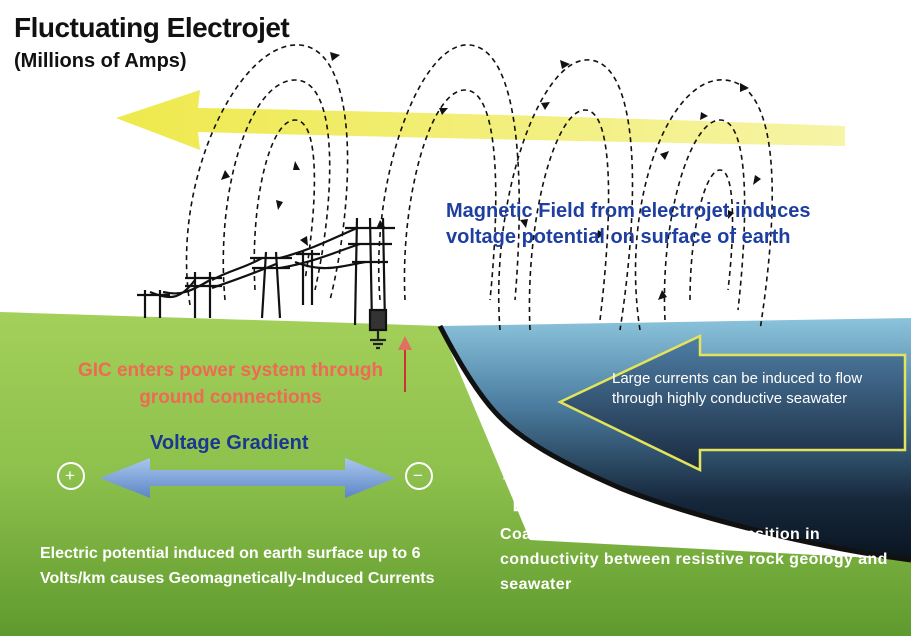 The image size is (911, 636). Describe the element at coordinates (405, 364) in the screenshot. I see `gic-arrow` at that location.